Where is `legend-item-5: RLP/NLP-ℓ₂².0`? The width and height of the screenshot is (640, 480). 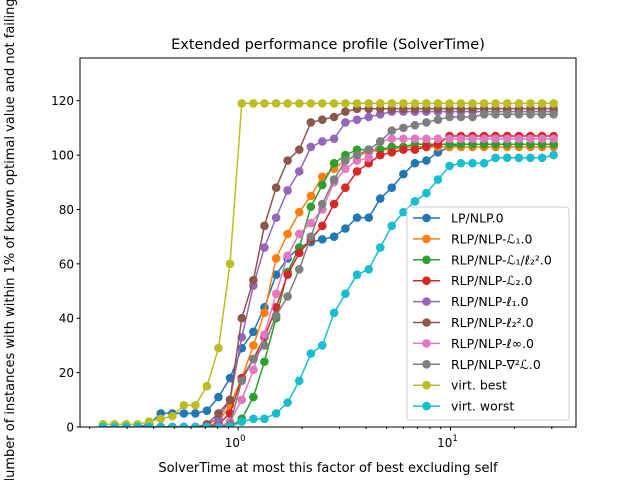 legend-item-5: RLP/NLP-ℓ₂².0 is located at coordinates (473, 322).